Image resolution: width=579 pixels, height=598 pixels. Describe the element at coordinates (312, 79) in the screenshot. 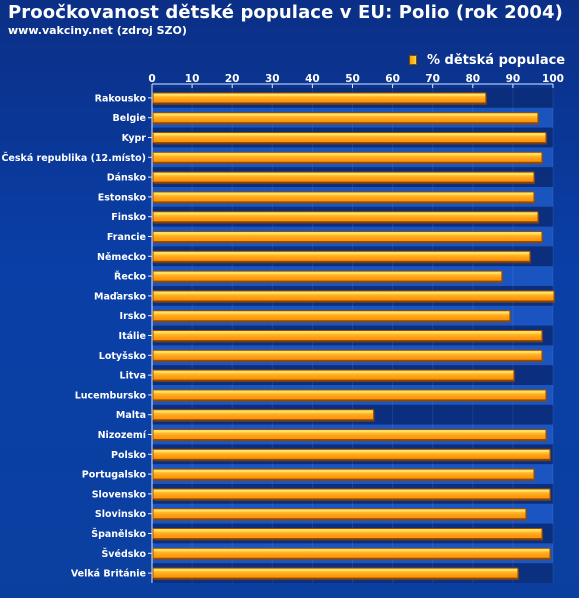

I see `x-tick-label: 40` at that location.